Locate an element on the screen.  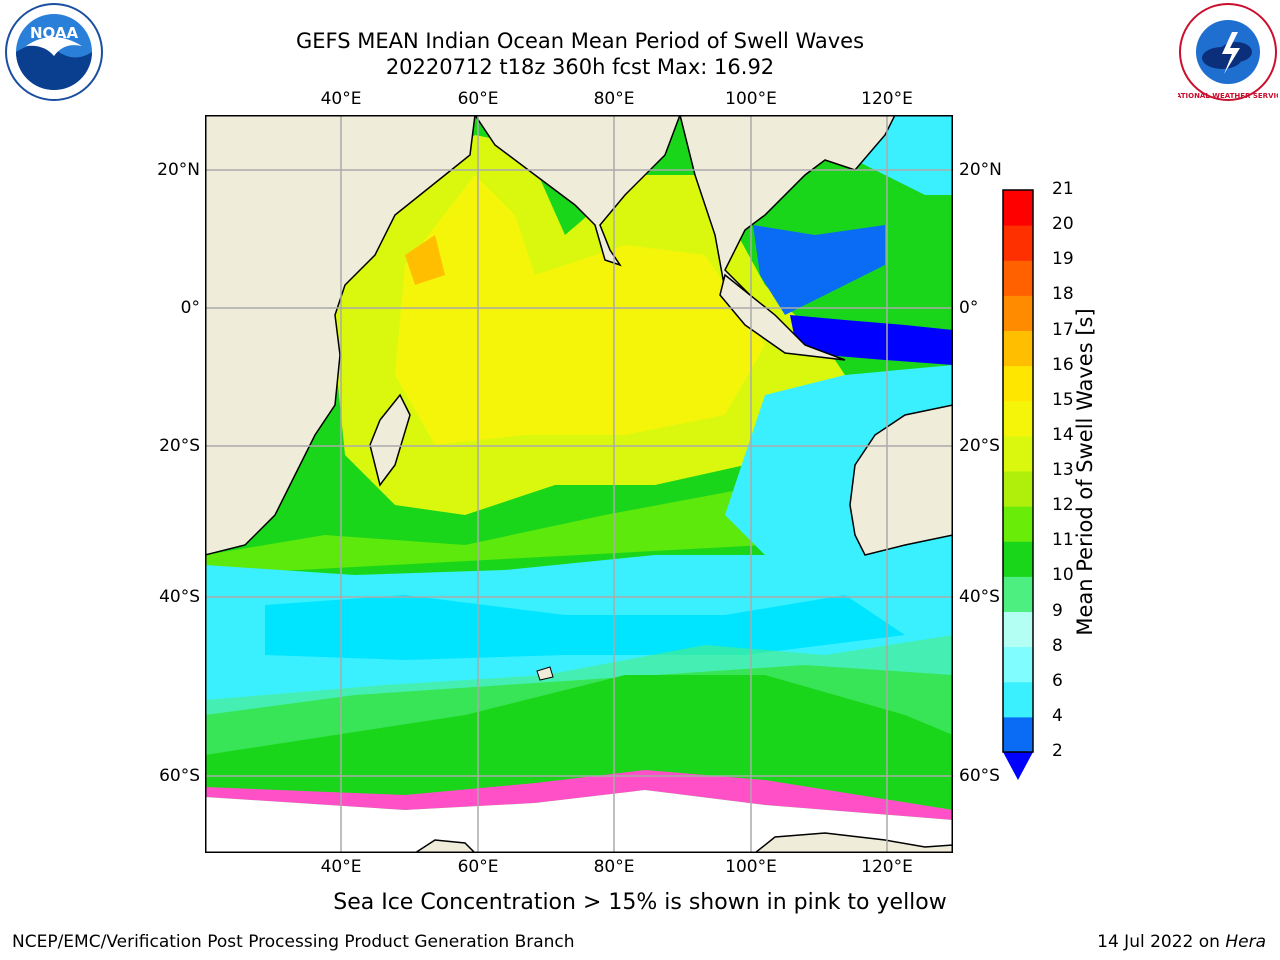
australia-landmass is located at coordinates (901, 480).